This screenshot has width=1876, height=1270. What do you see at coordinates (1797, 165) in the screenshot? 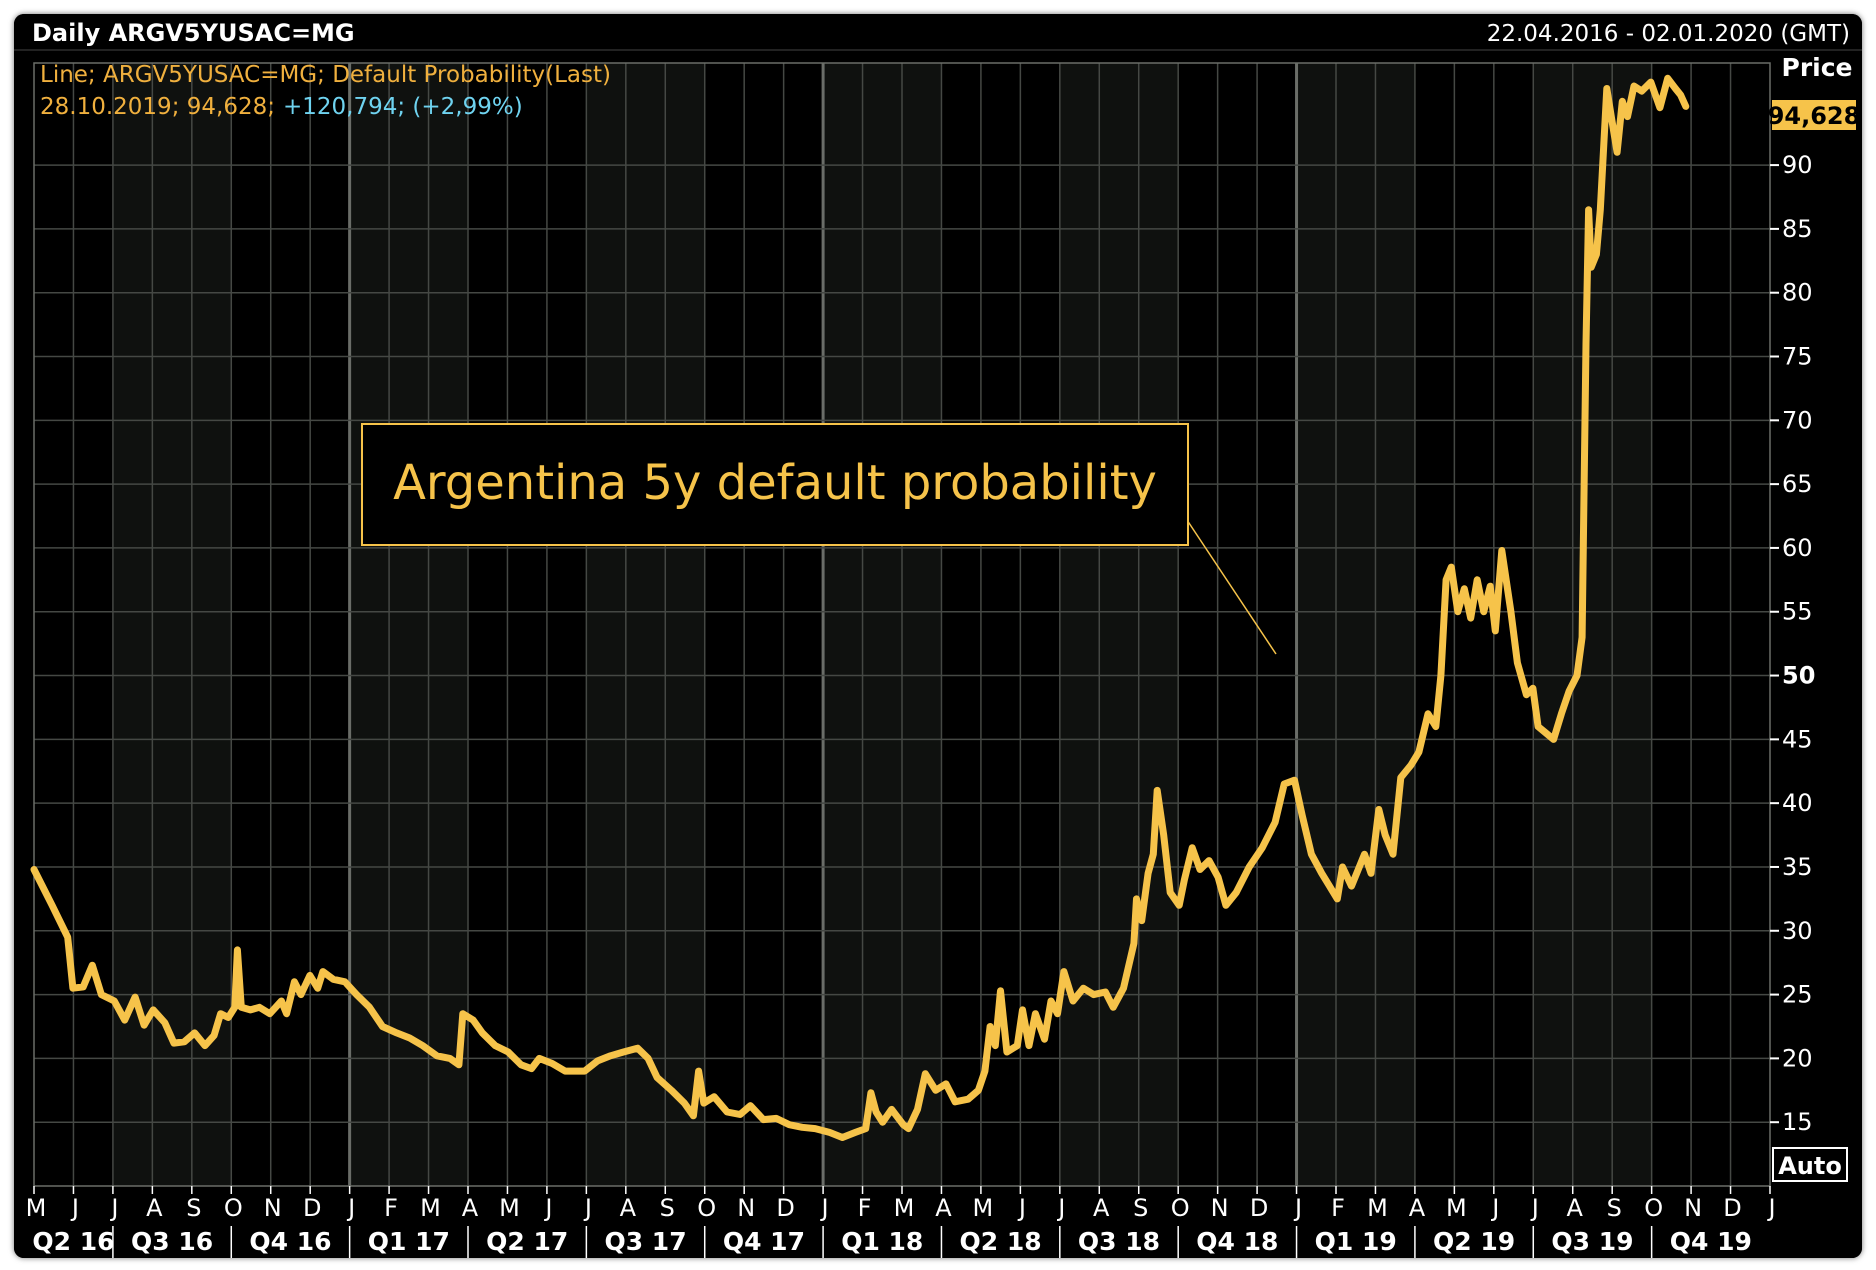
I see `y-tick-label: 90` at bounding box center [1797, 165].